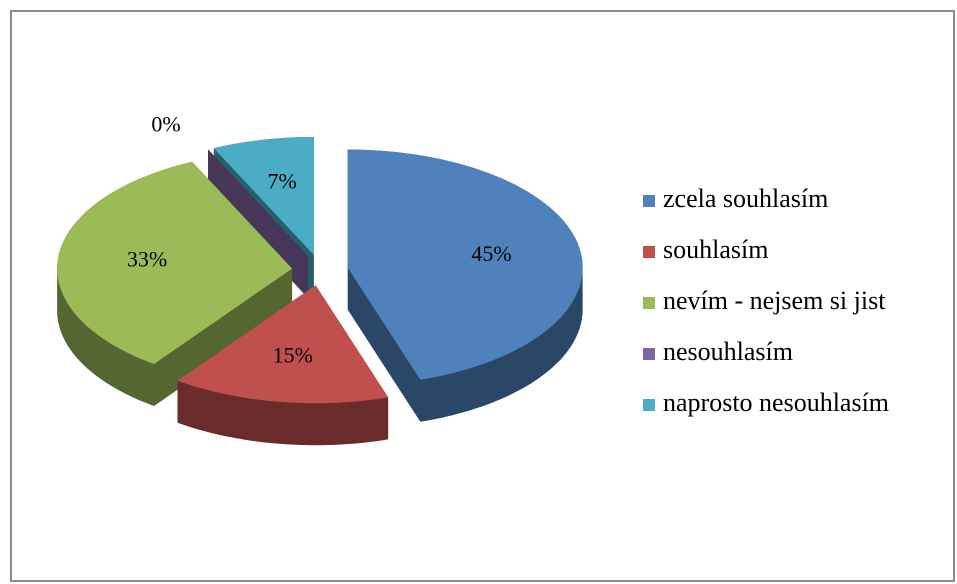 The image size is (957, 584). I want to click on data-label: 45%, so click(491, 253).